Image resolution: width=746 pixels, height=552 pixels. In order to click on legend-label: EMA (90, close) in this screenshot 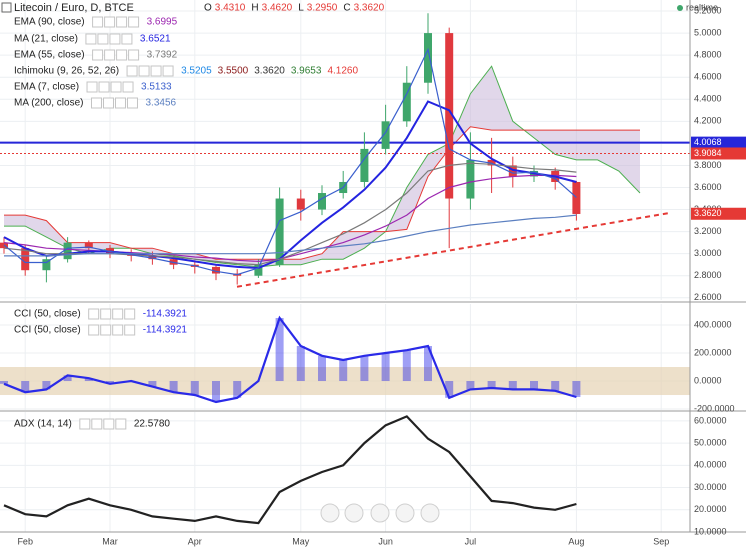, I will do `click(49, 22)`.